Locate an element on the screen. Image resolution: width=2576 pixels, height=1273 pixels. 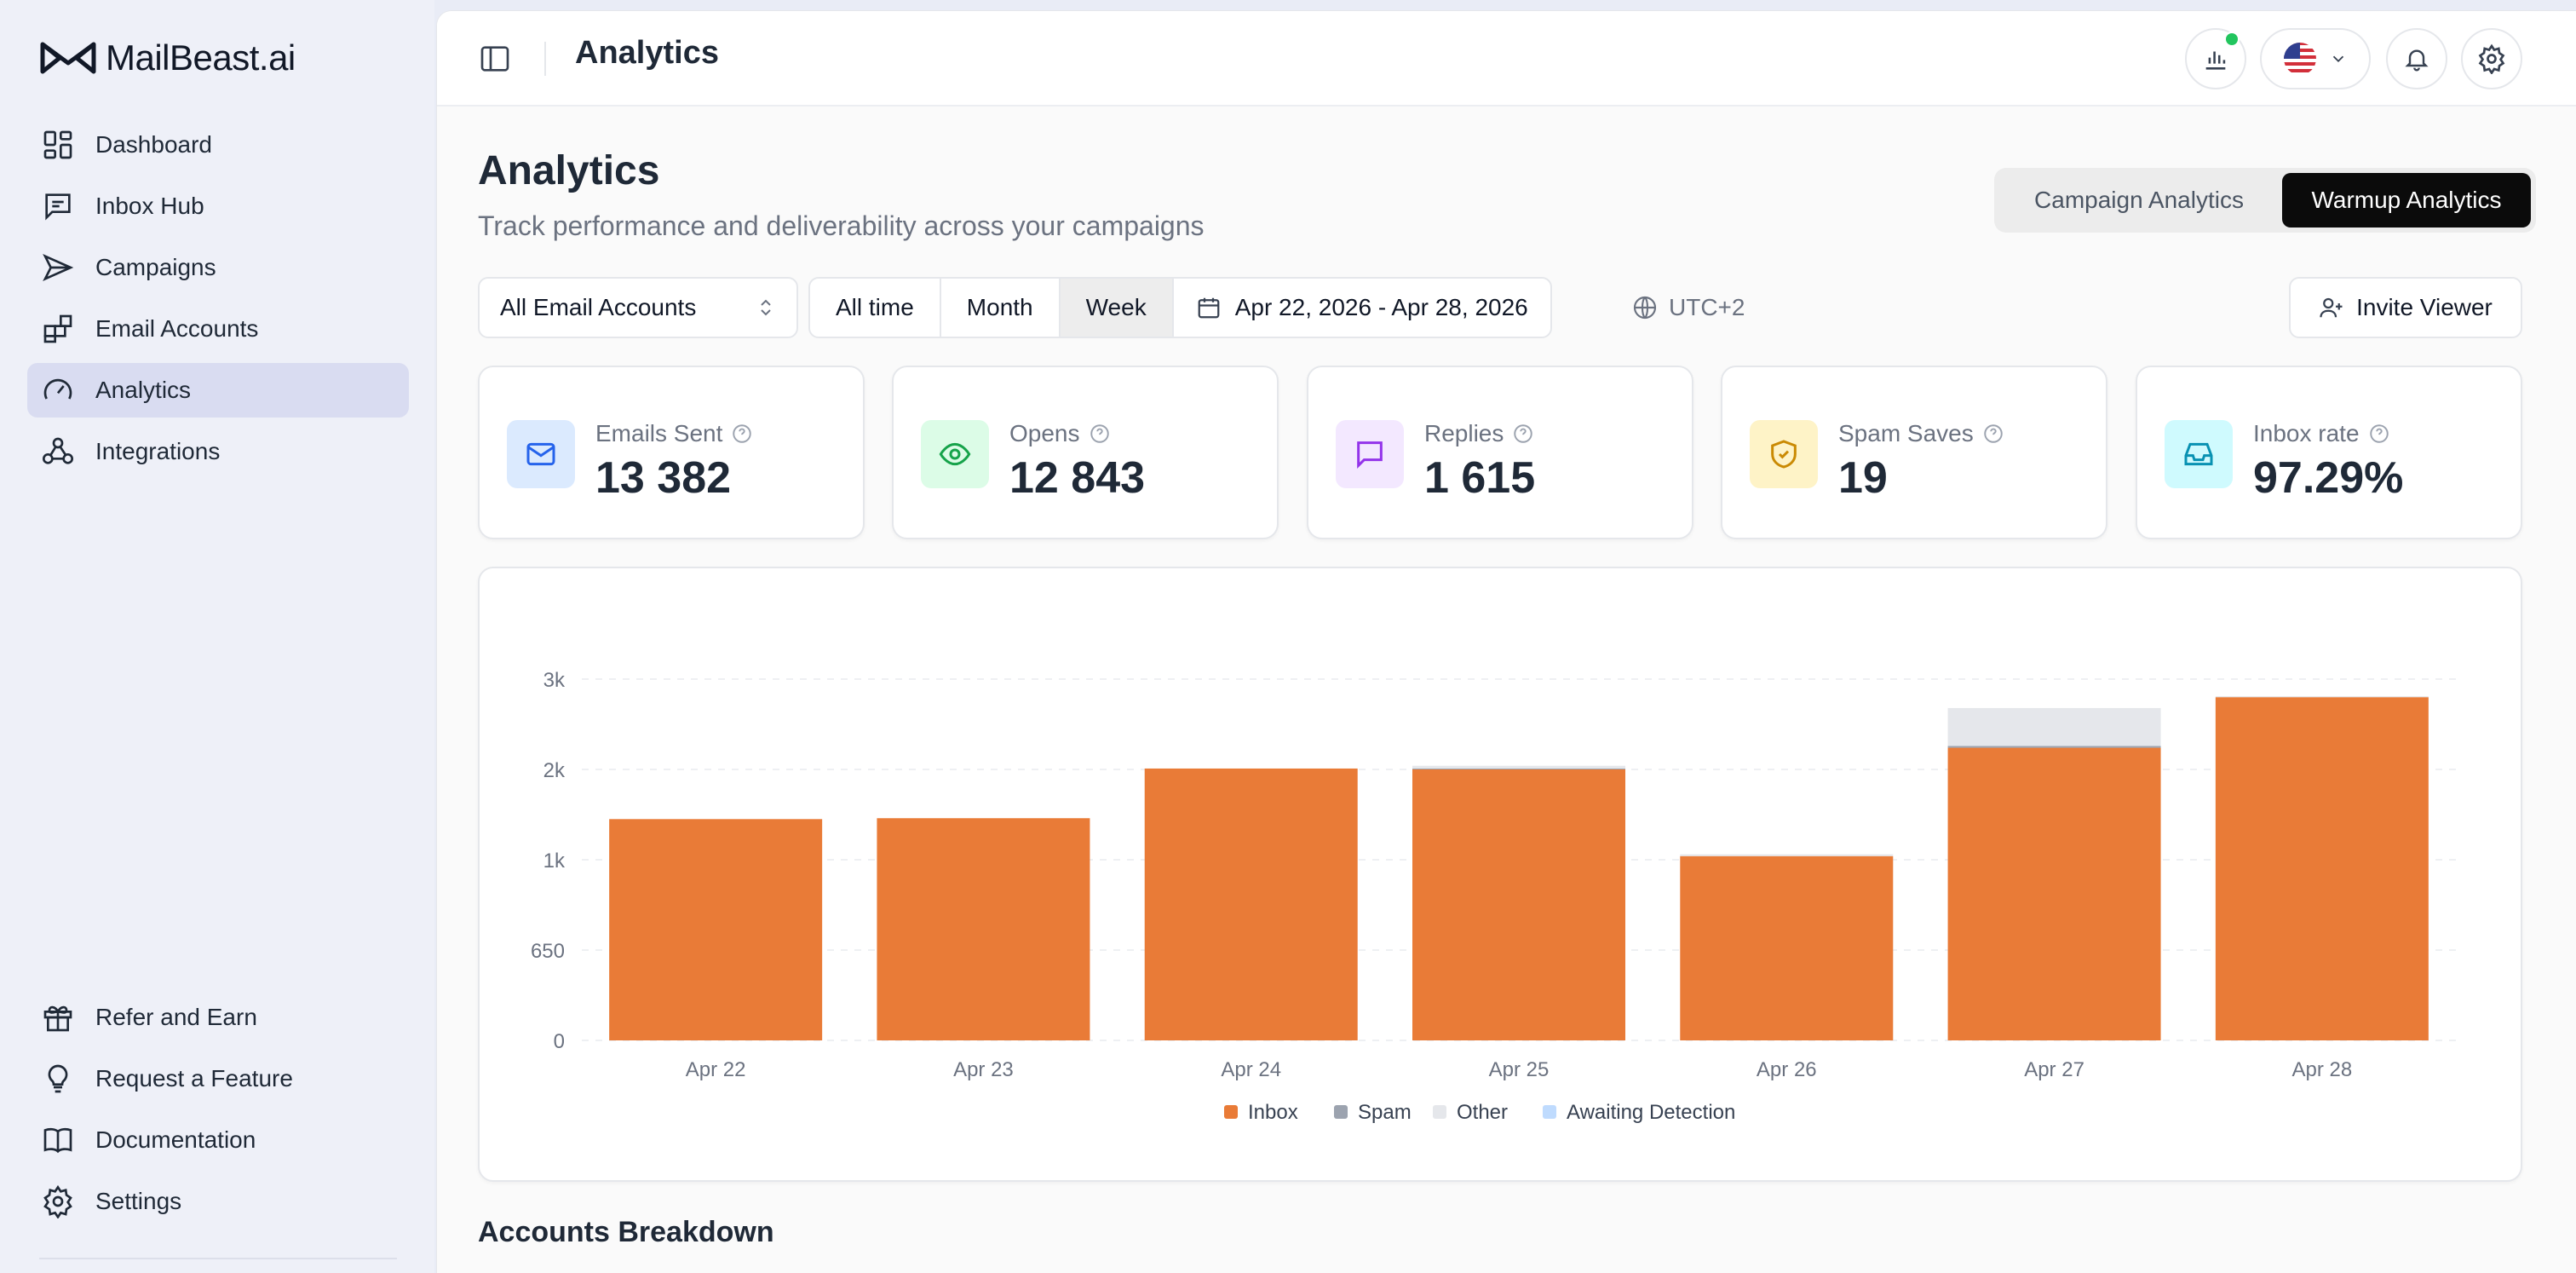
legend-label: Awaiting Detection is located at coordinates (1651, 1112).